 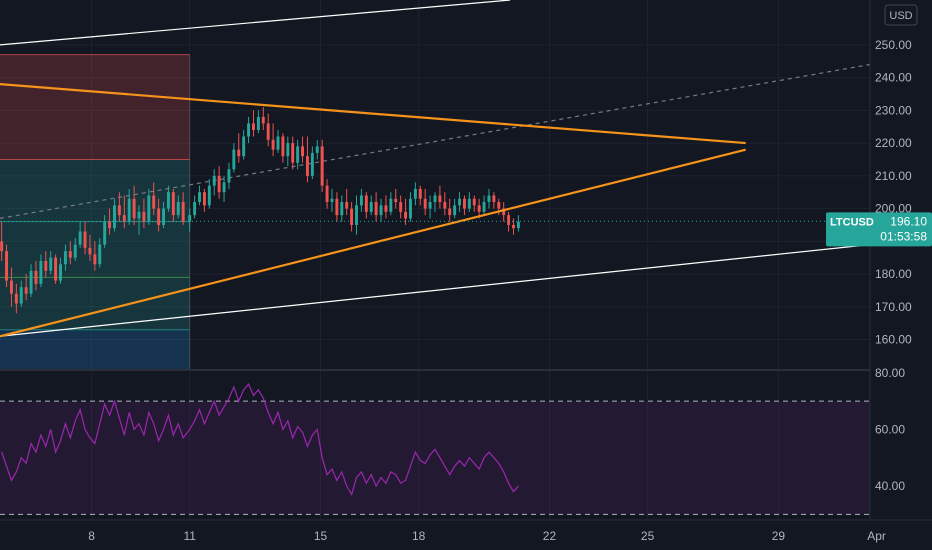 I want to click on time-axis-background, so click(x=466, y=535).